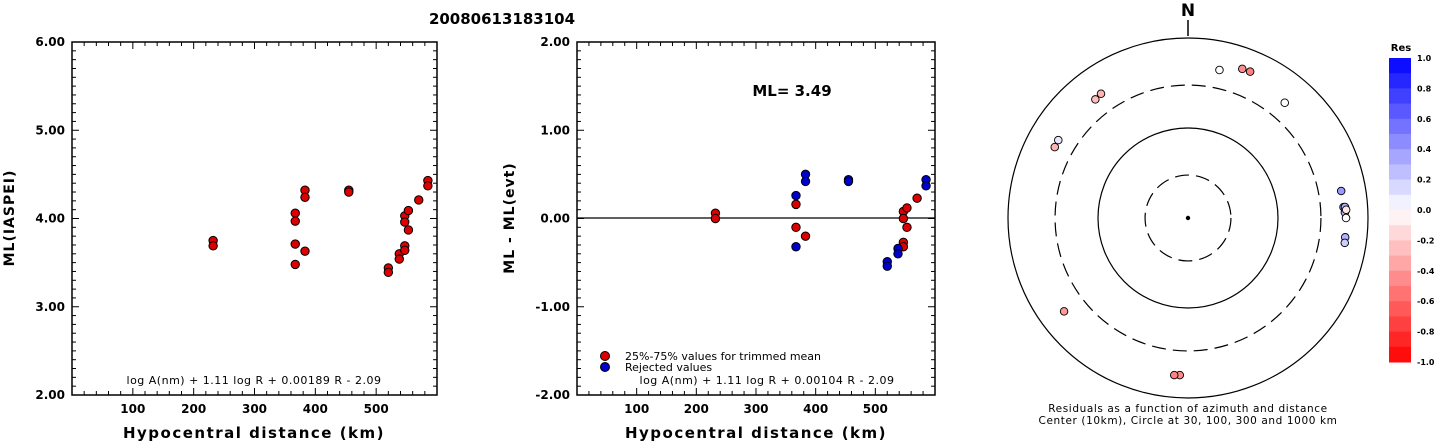  I want to click on colorbar-tick-label: -0.4, so click(1426, 271).